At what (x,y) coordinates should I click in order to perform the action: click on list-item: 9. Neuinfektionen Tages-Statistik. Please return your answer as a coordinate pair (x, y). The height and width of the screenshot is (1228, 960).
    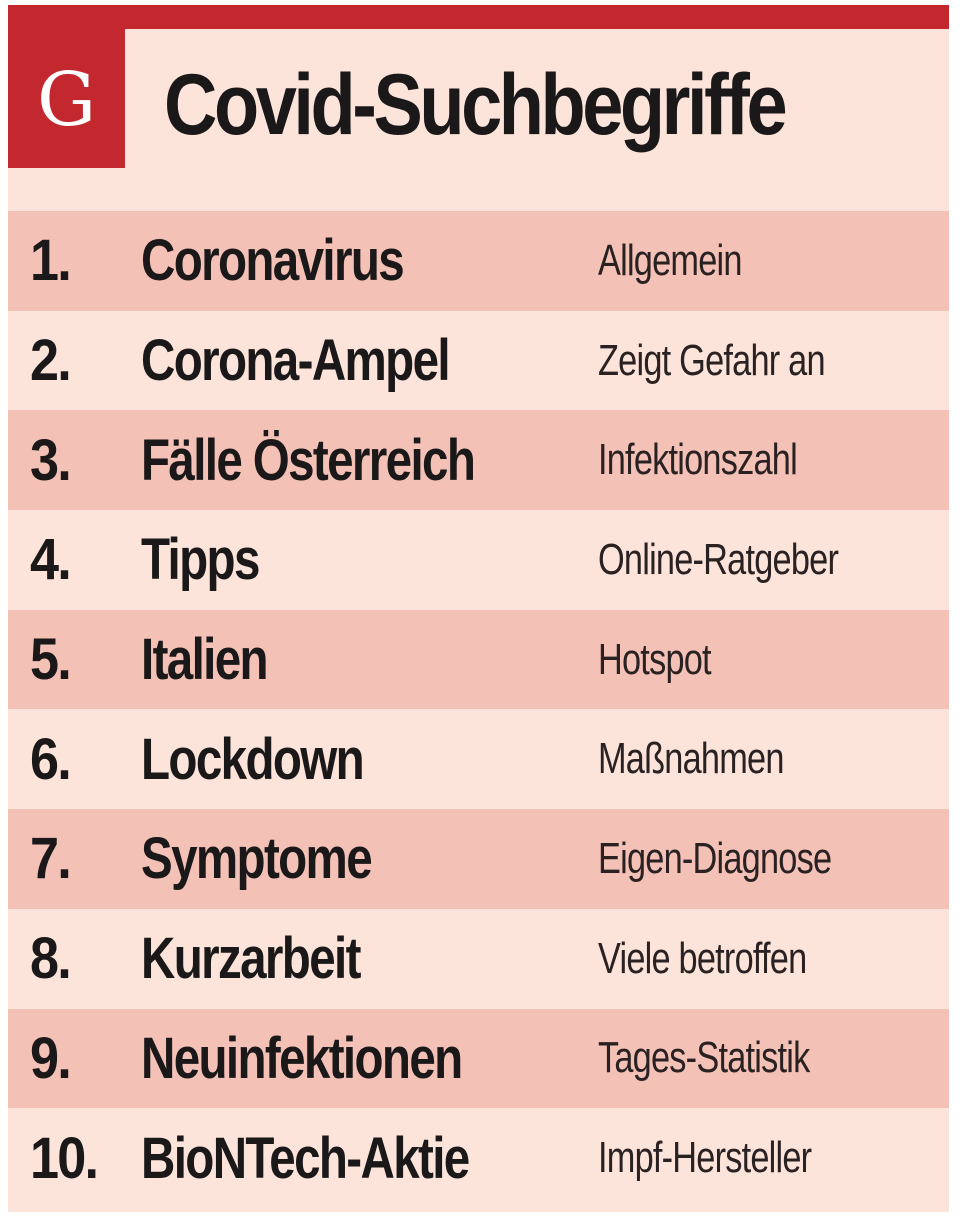
    Looking at the image, I should click on (478, 1058).